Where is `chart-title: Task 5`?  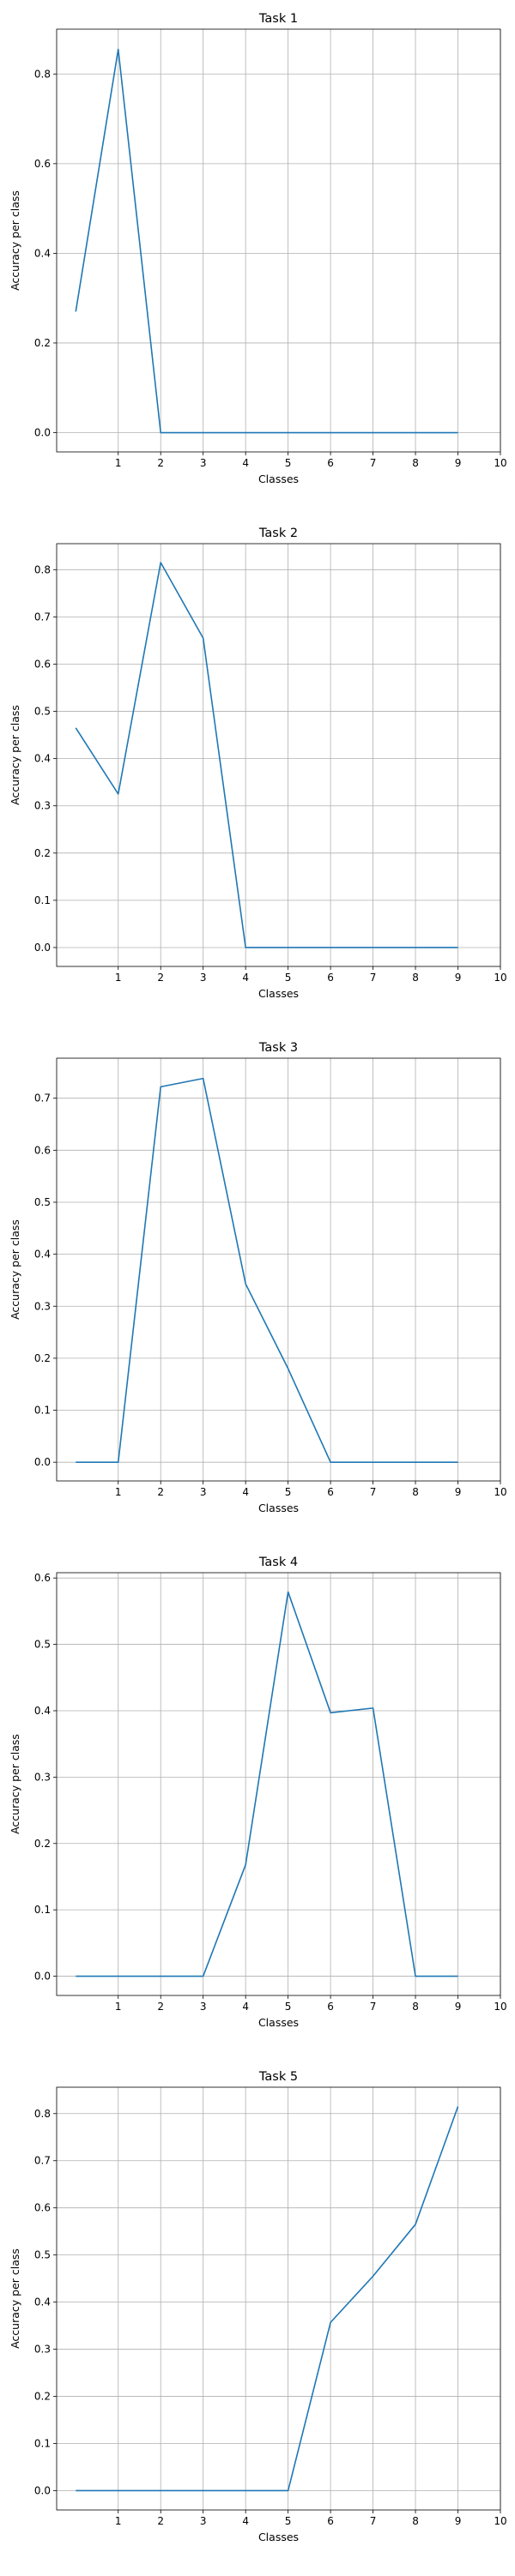 chart-title: Task 5 is located at coordinates (278, 2077).